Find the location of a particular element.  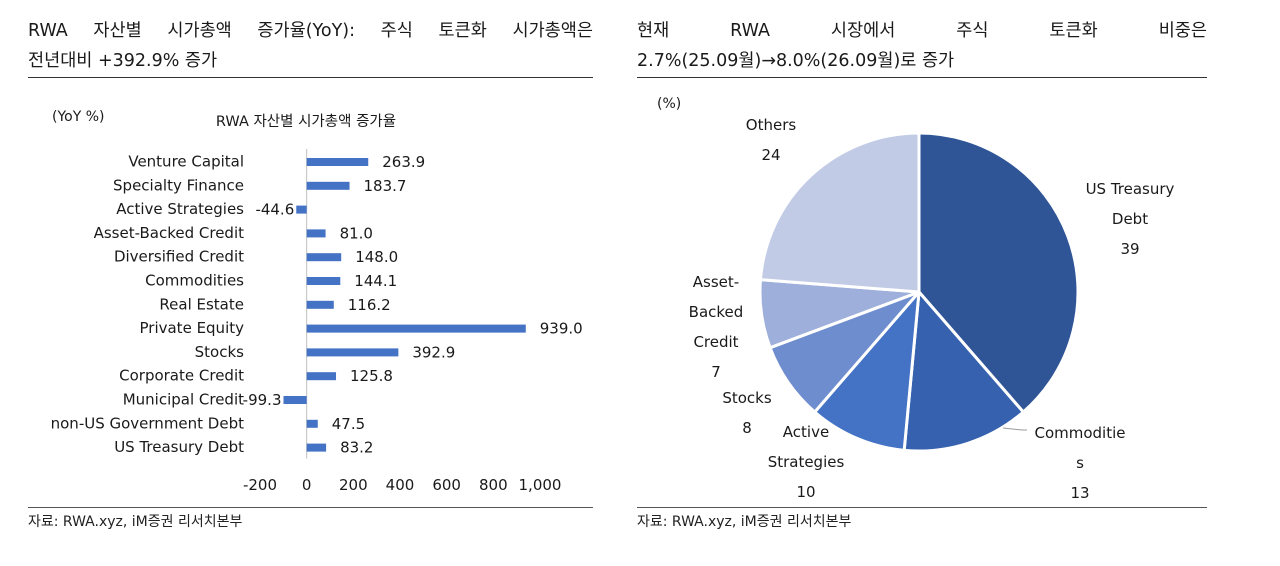

pie-slice-label: Commoditie s 13 is located at coordinates (1079, 463).